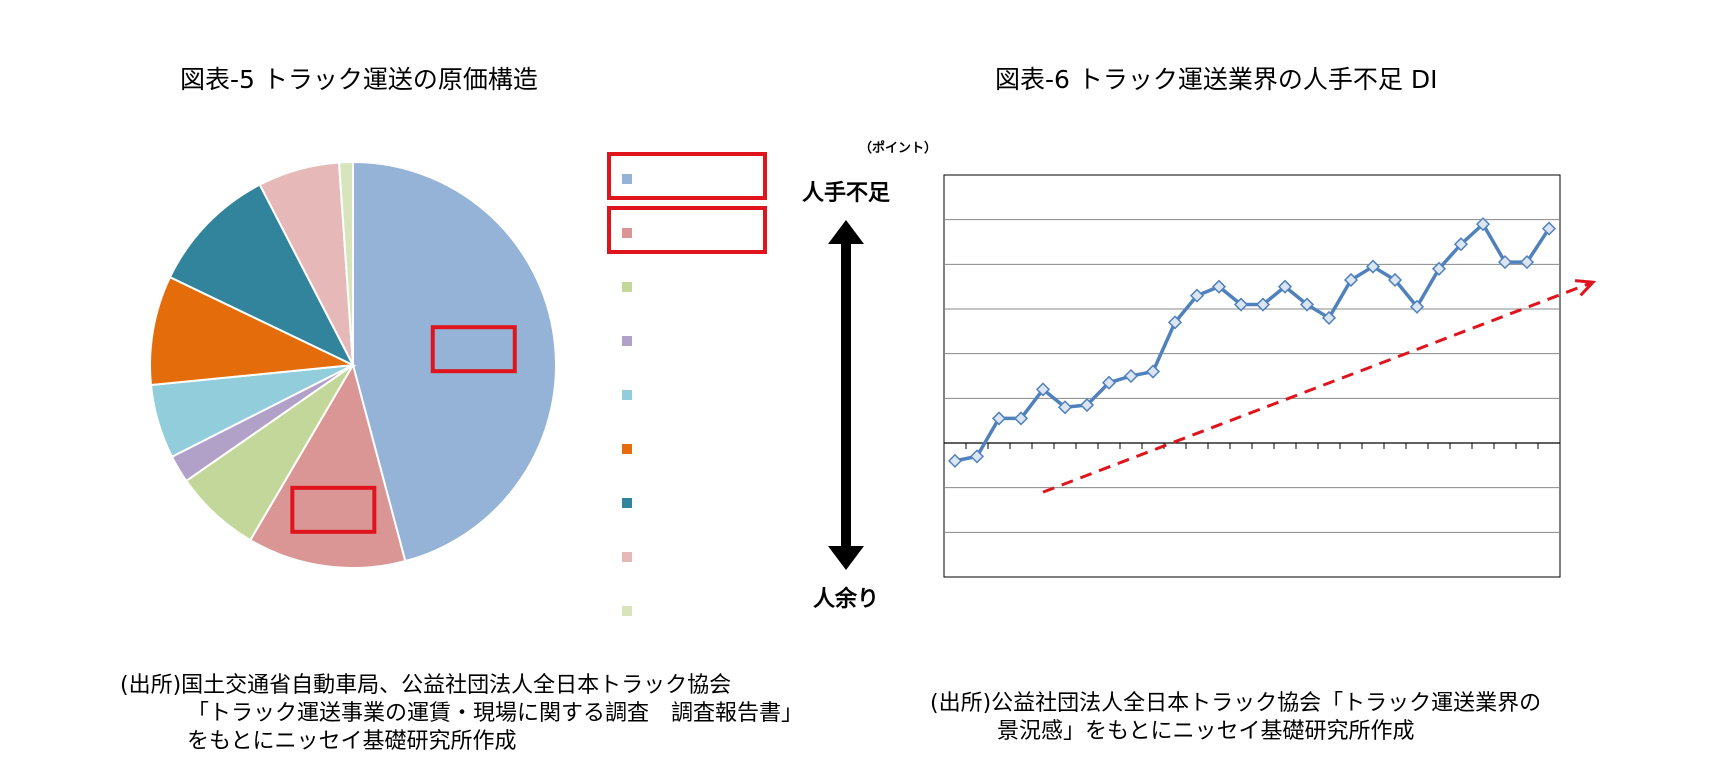  I want to click on arrow-top-label: 人手不足, so click(846, 193).